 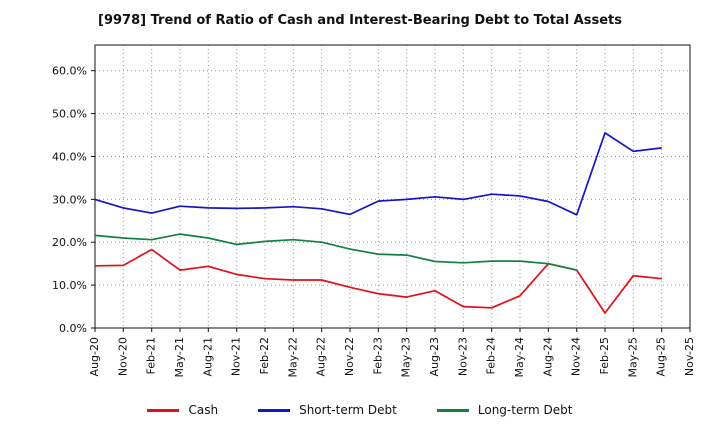 I want to click on svg-text: May-21, so click(x=179, y=357).